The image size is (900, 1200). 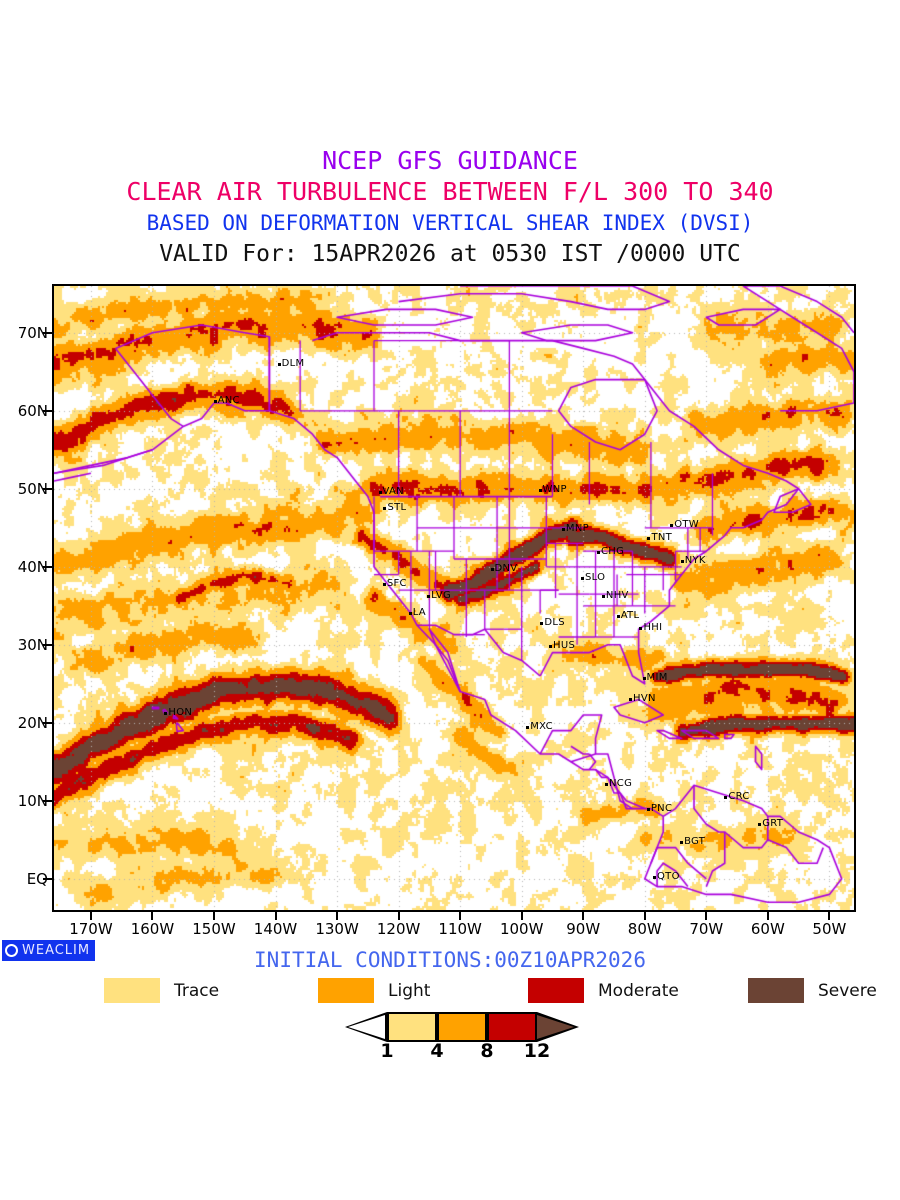 I want to click on legend-label-light: Light, so click(x=409, y=990).